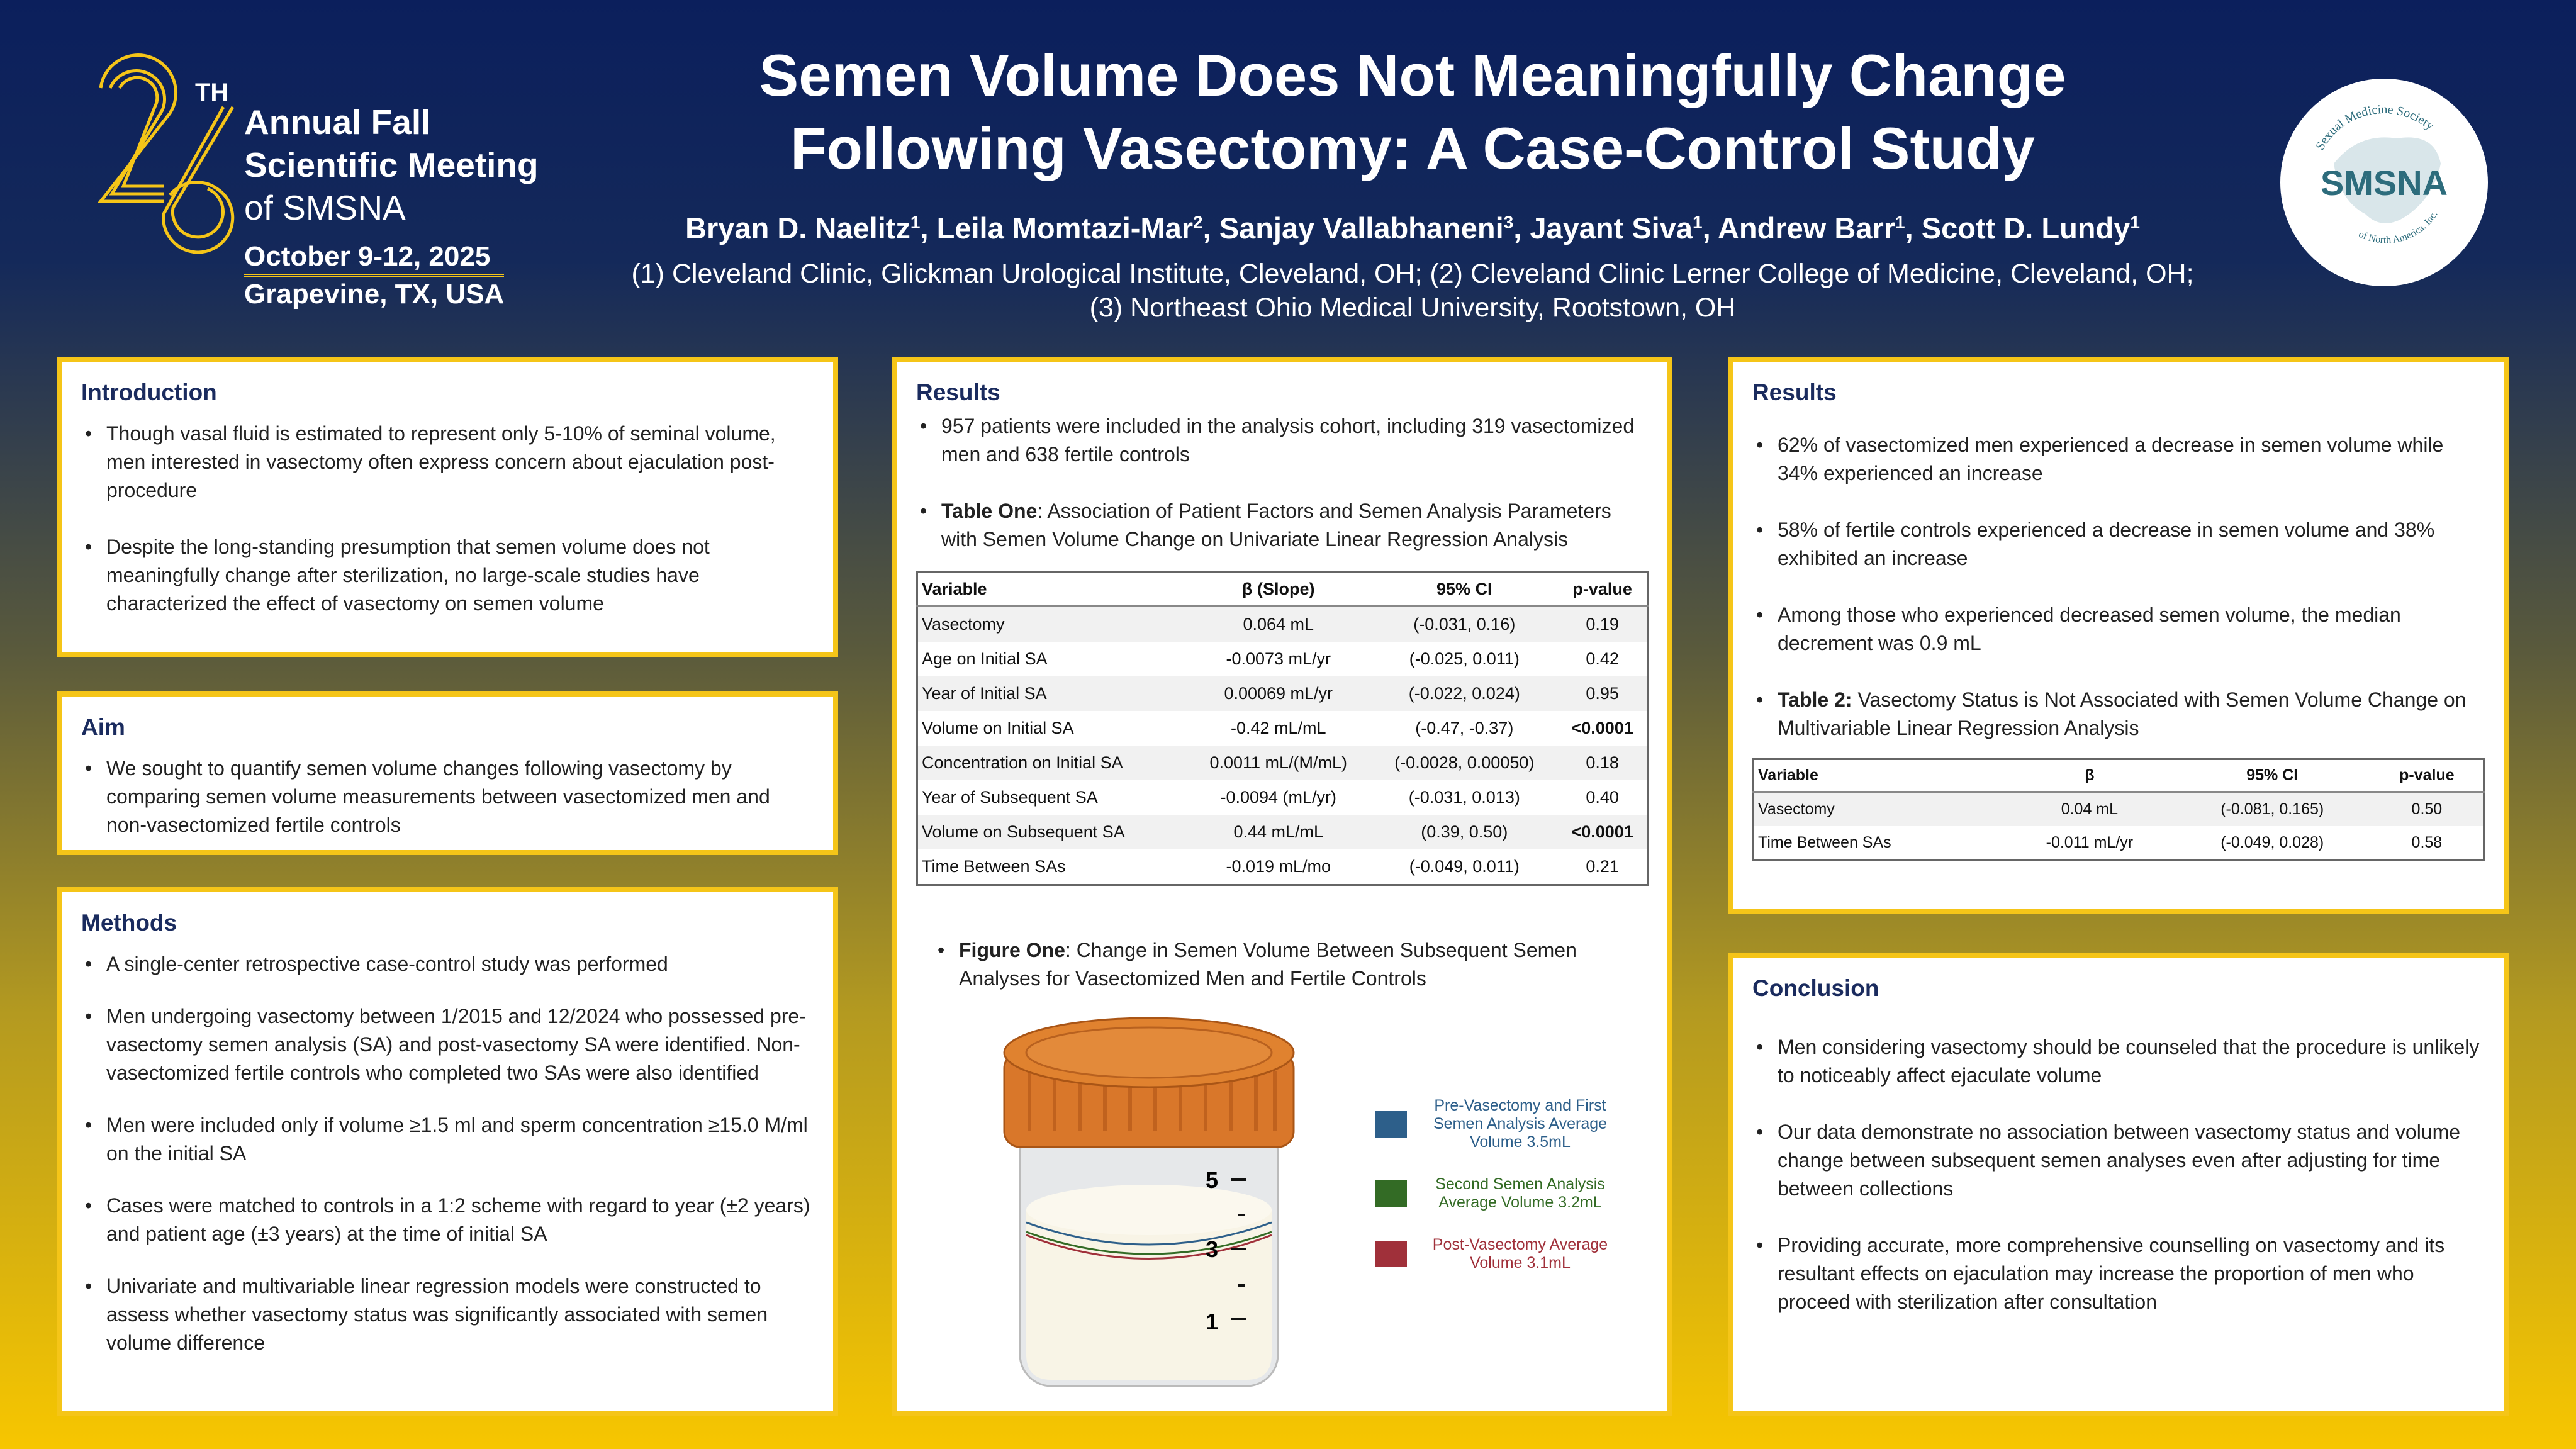 This screenshot has height=1449, width=2576. I want to click on table-header-row: Variable β (Slope) 95% CI p-value, so click(1282, 589).